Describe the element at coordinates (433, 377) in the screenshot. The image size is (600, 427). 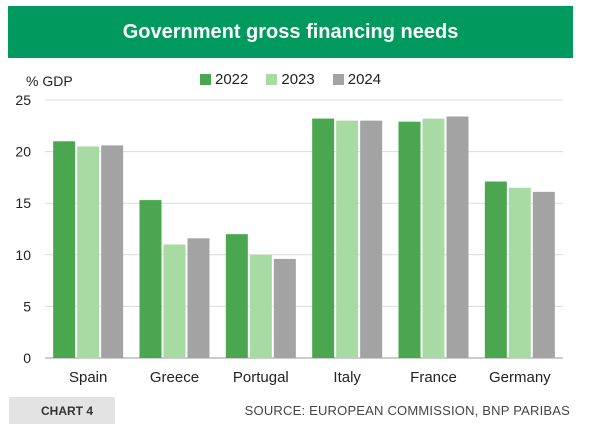
I see `x-tick-label-france: France` at that location.